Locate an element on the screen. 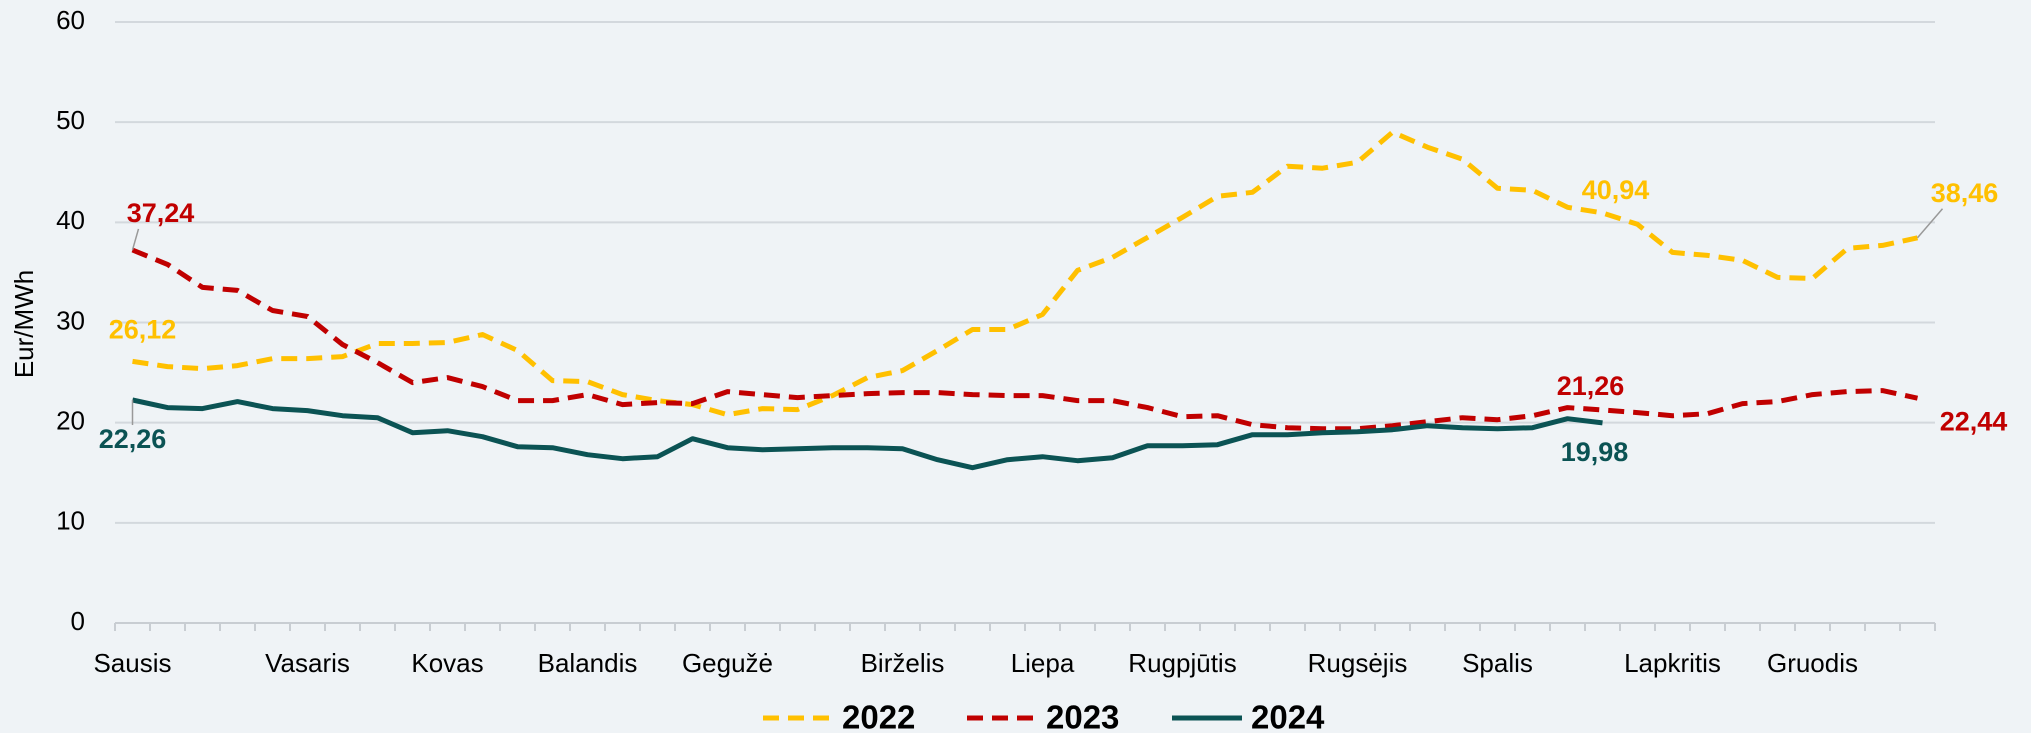 The width and height of the screenshot is (2031, 733). value-label: 37,24 is located at coordinates (161, 213).